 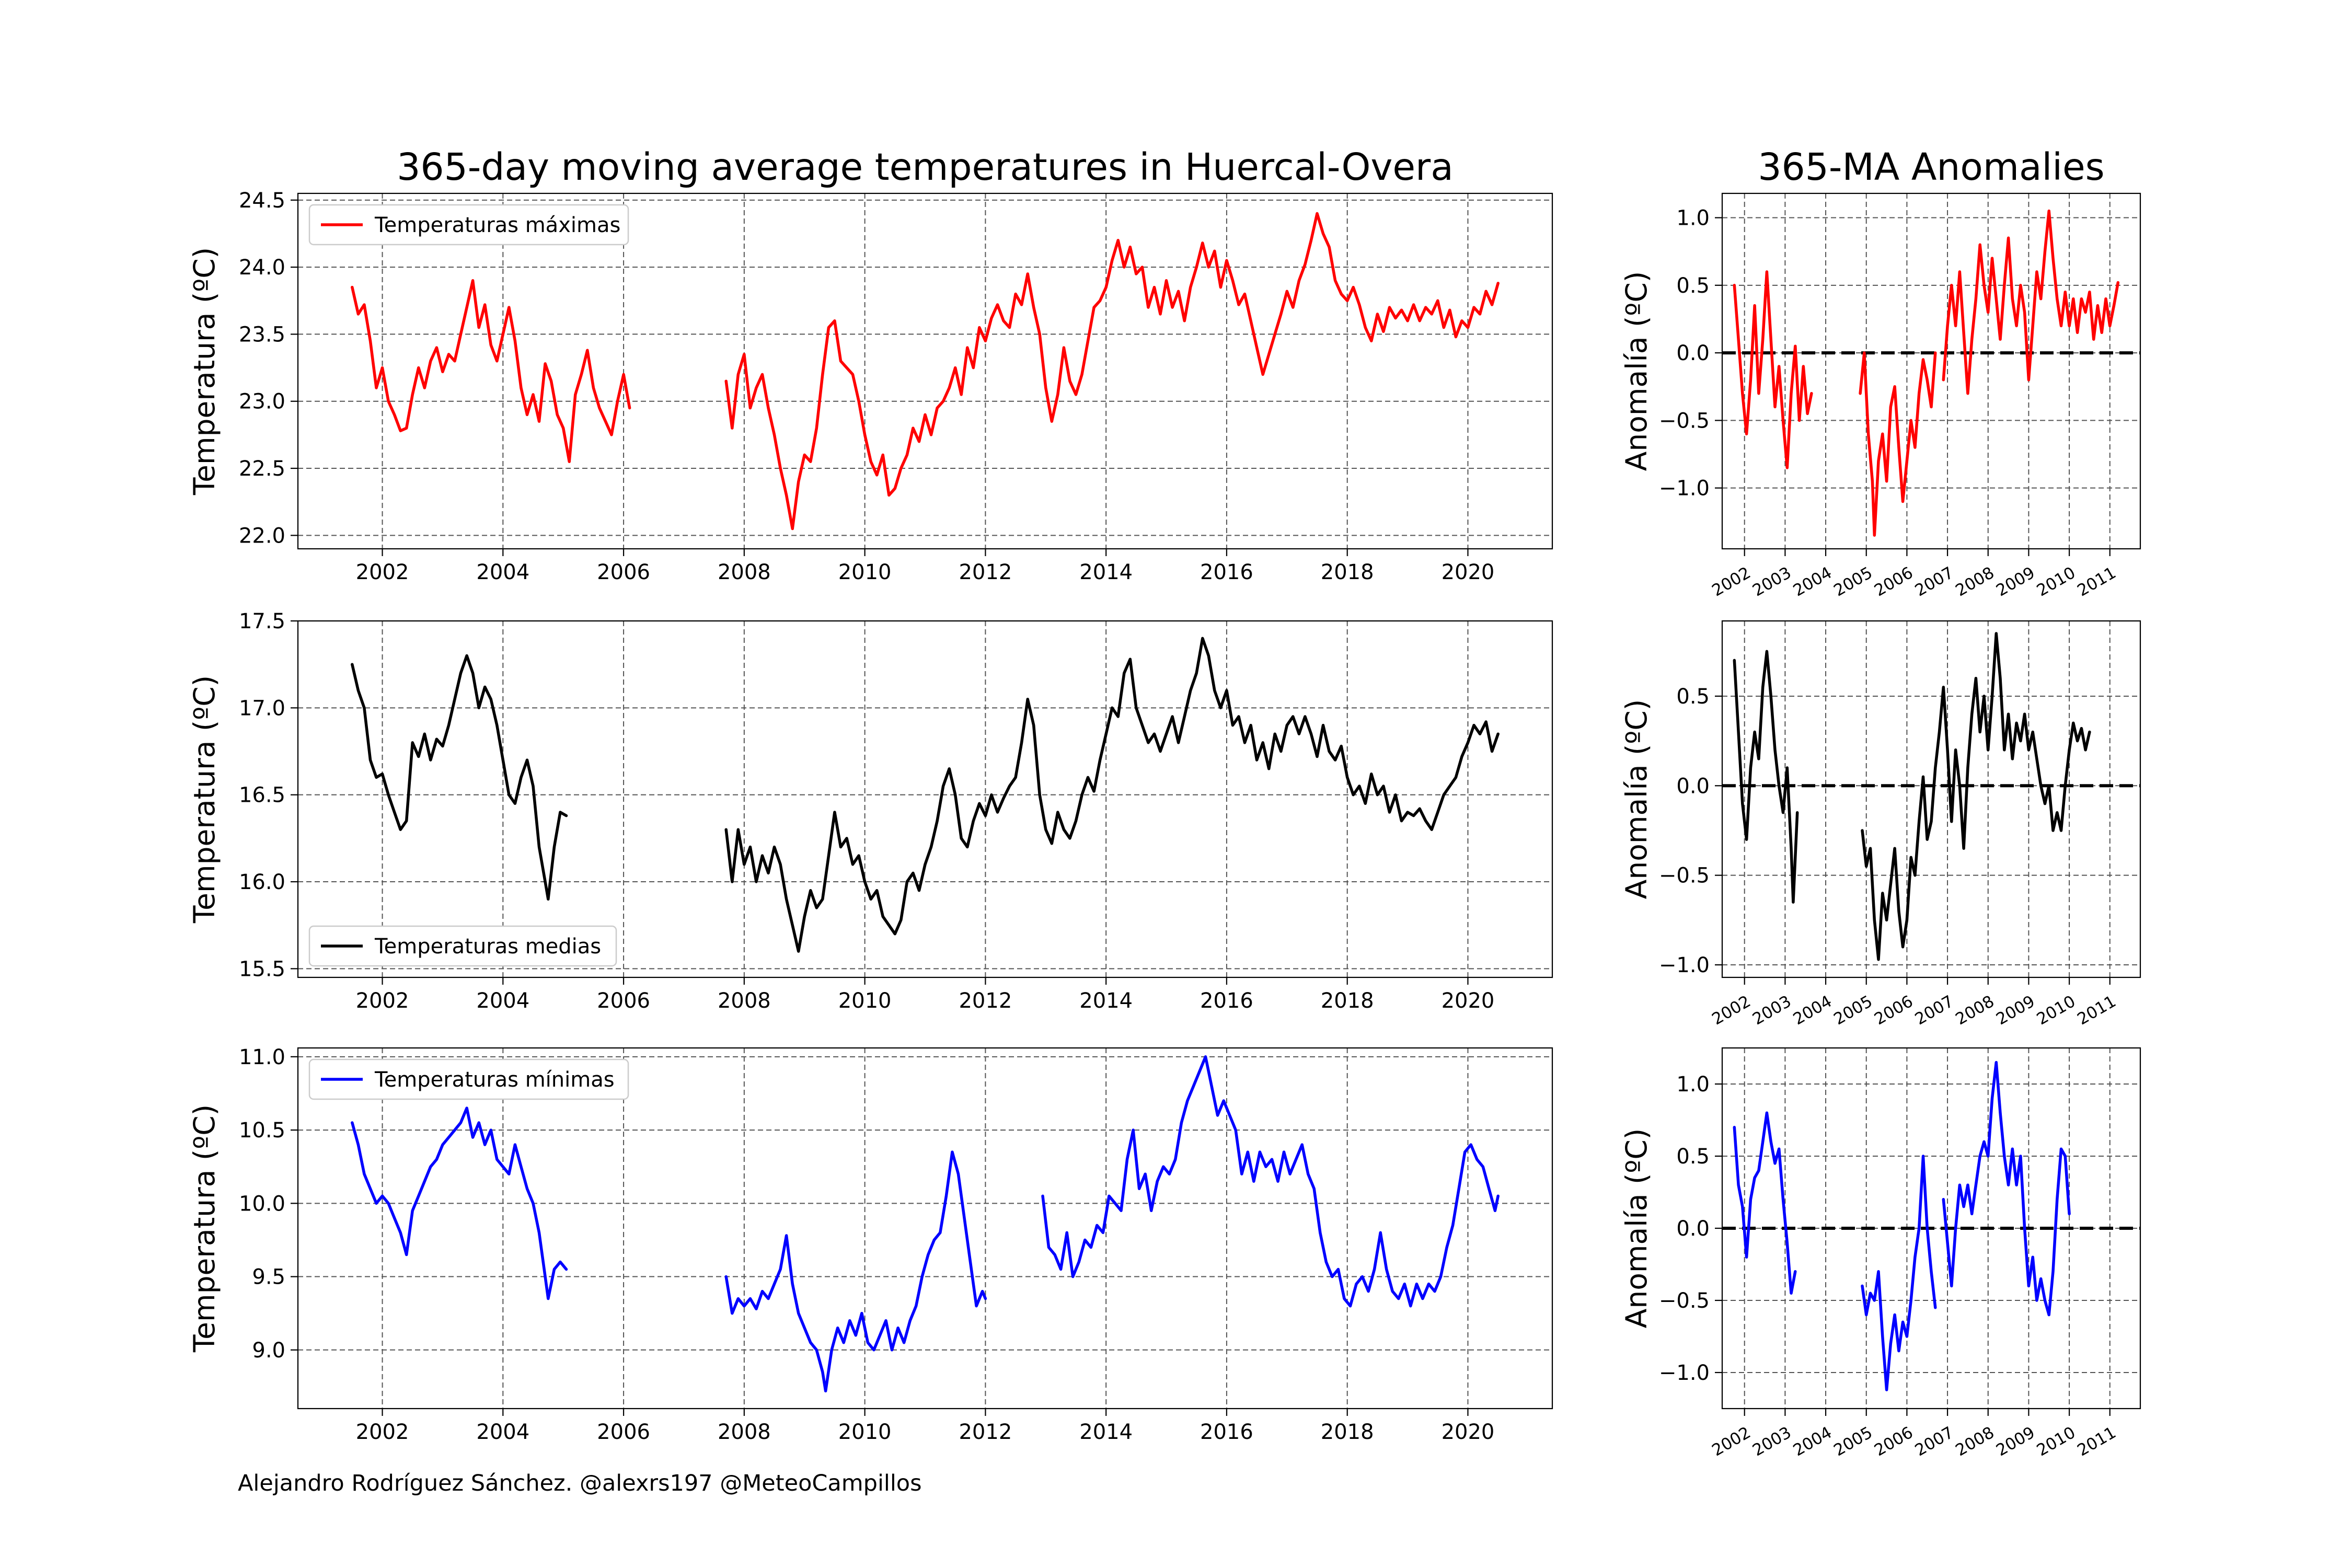 What do you see at coordinates (494, 1080) in the screenshot?
I see `legend-label: Temperaturas mínimas` at bounding box center [494, 1080].